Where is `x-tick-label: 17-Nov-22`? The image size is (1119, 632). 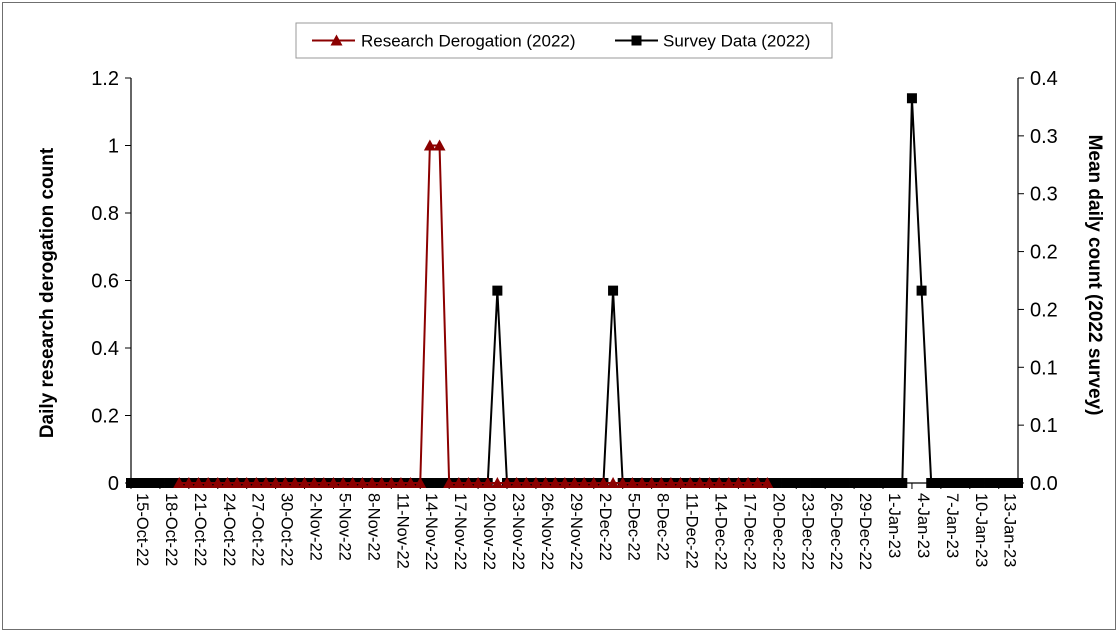
x-tick-label: 17-Nov-22 is located at coordinates (460, 531).